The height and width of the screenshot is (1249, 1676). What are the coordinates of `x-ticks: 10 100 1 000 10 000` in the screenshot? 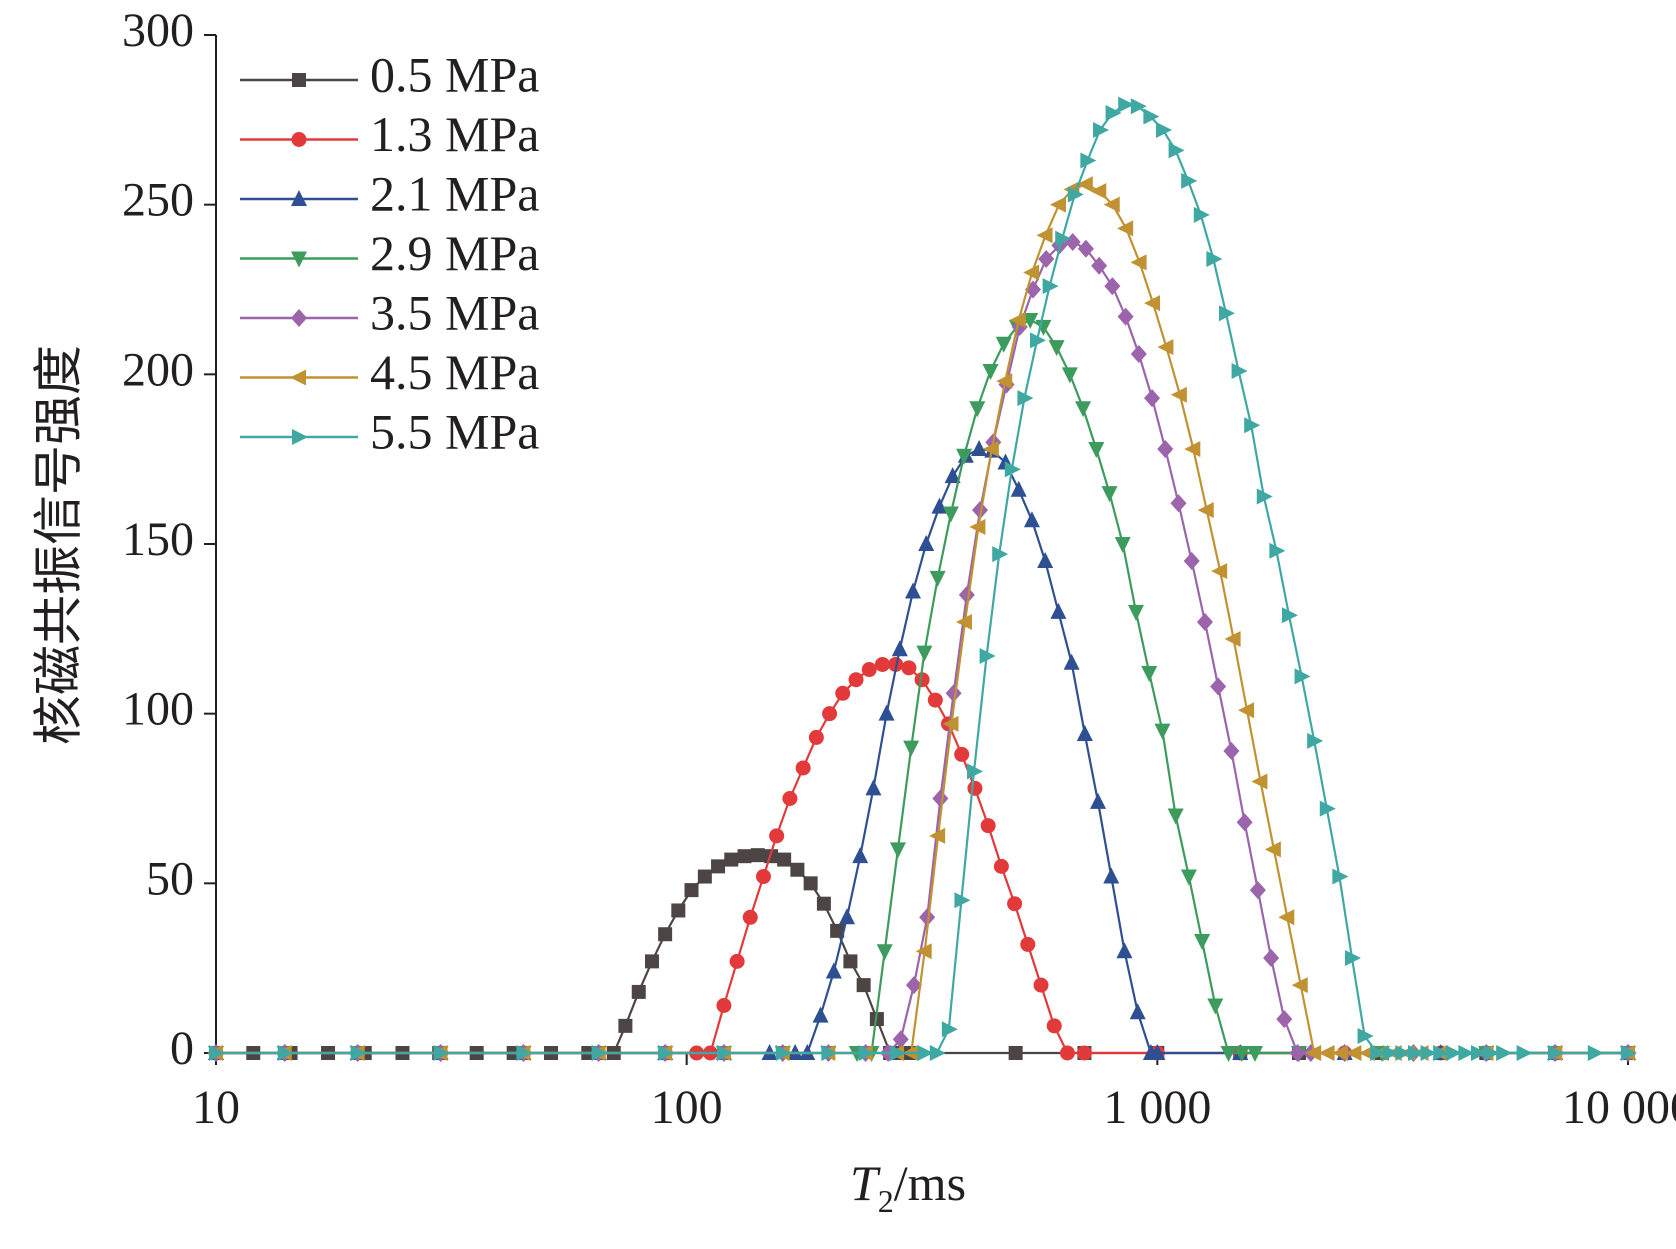 It's located at (934, 1093).